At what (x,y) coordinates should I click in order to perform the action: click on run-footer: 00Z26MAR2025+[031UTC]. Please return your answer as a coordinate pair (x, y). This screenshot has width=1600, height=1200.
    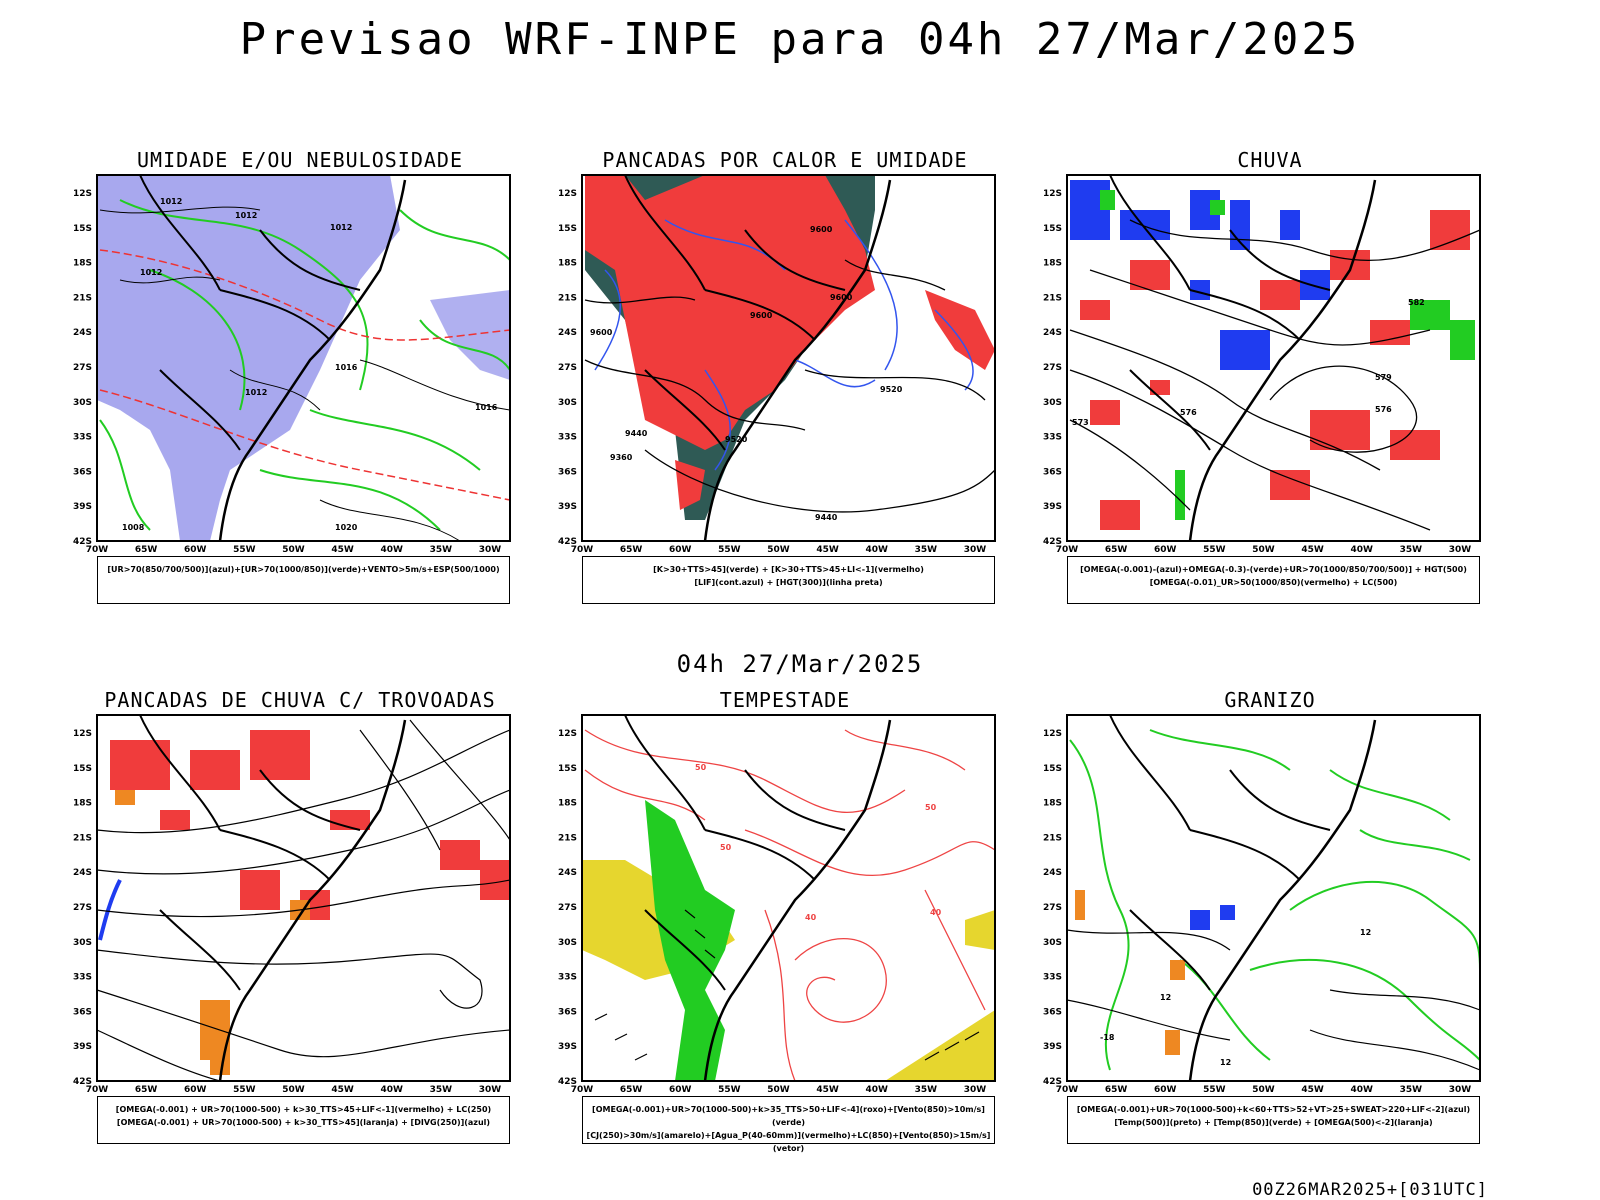
    Looking at the image, I should click on (1370, 1190).